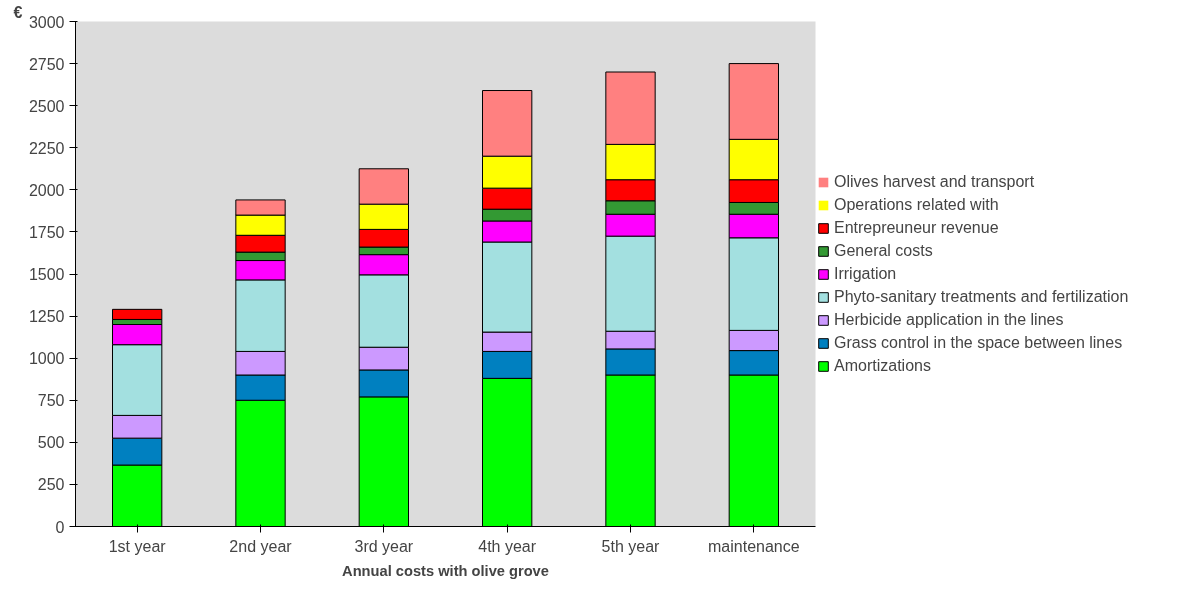 Image resolution: width=1197 pixels, height=601 pixels. Describe the element at coordinates (46, 274) in the screenshot. I see `y-tick-label: 1500` at that location.